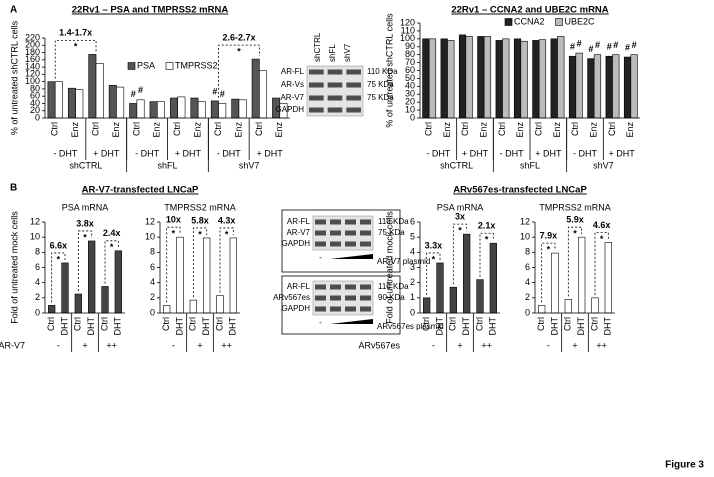 The height and width of the screenshot is (477, 714). What do you see at coordinates (332, 53) in the screenshot?
I see `blot-lane-label: shFL` at bounding box center [332, 53].